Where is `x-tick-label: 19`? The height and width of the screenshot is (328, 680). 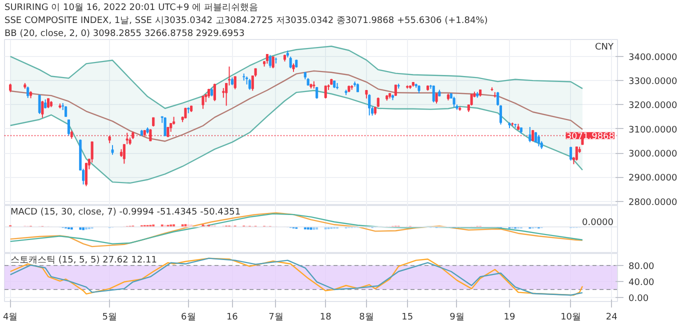
x-tick-label: 19 is located at coordinates (510, 317).